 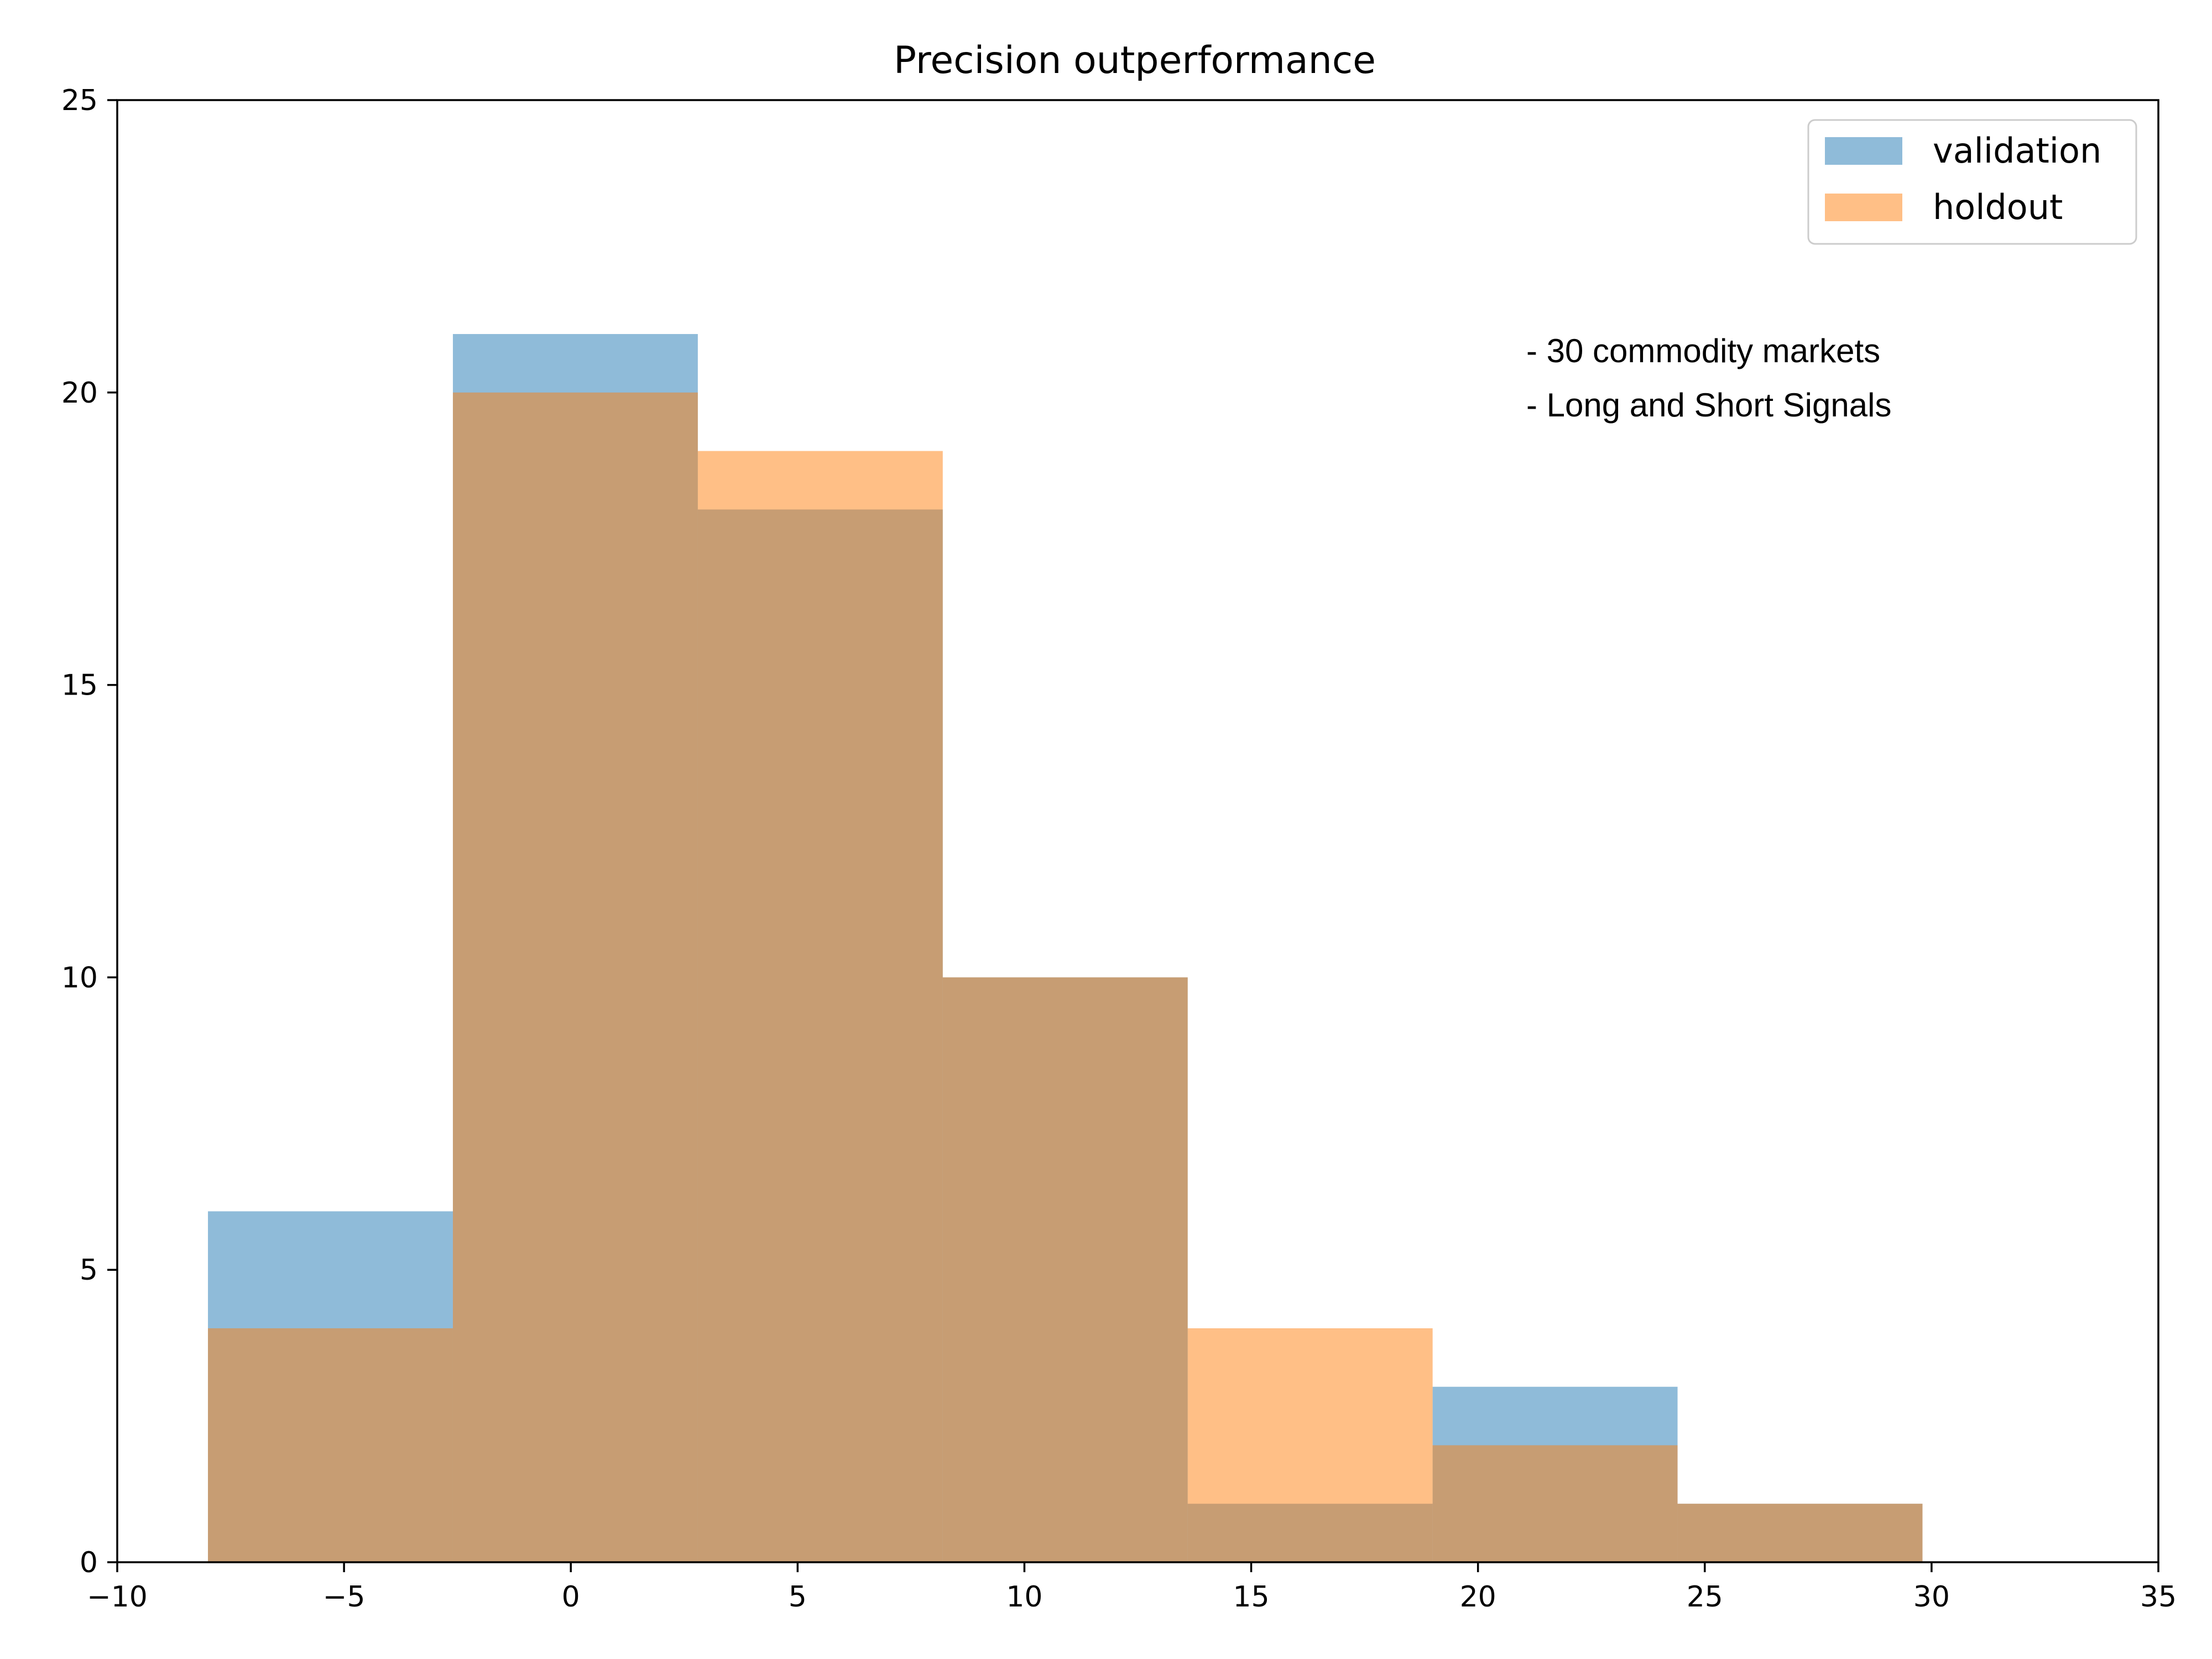 What do you see at coordinates (1703, 350) in the screenshot?
I see `annotation-line-markets: - 30 commodity markets` at bounding box center [1703, 350].